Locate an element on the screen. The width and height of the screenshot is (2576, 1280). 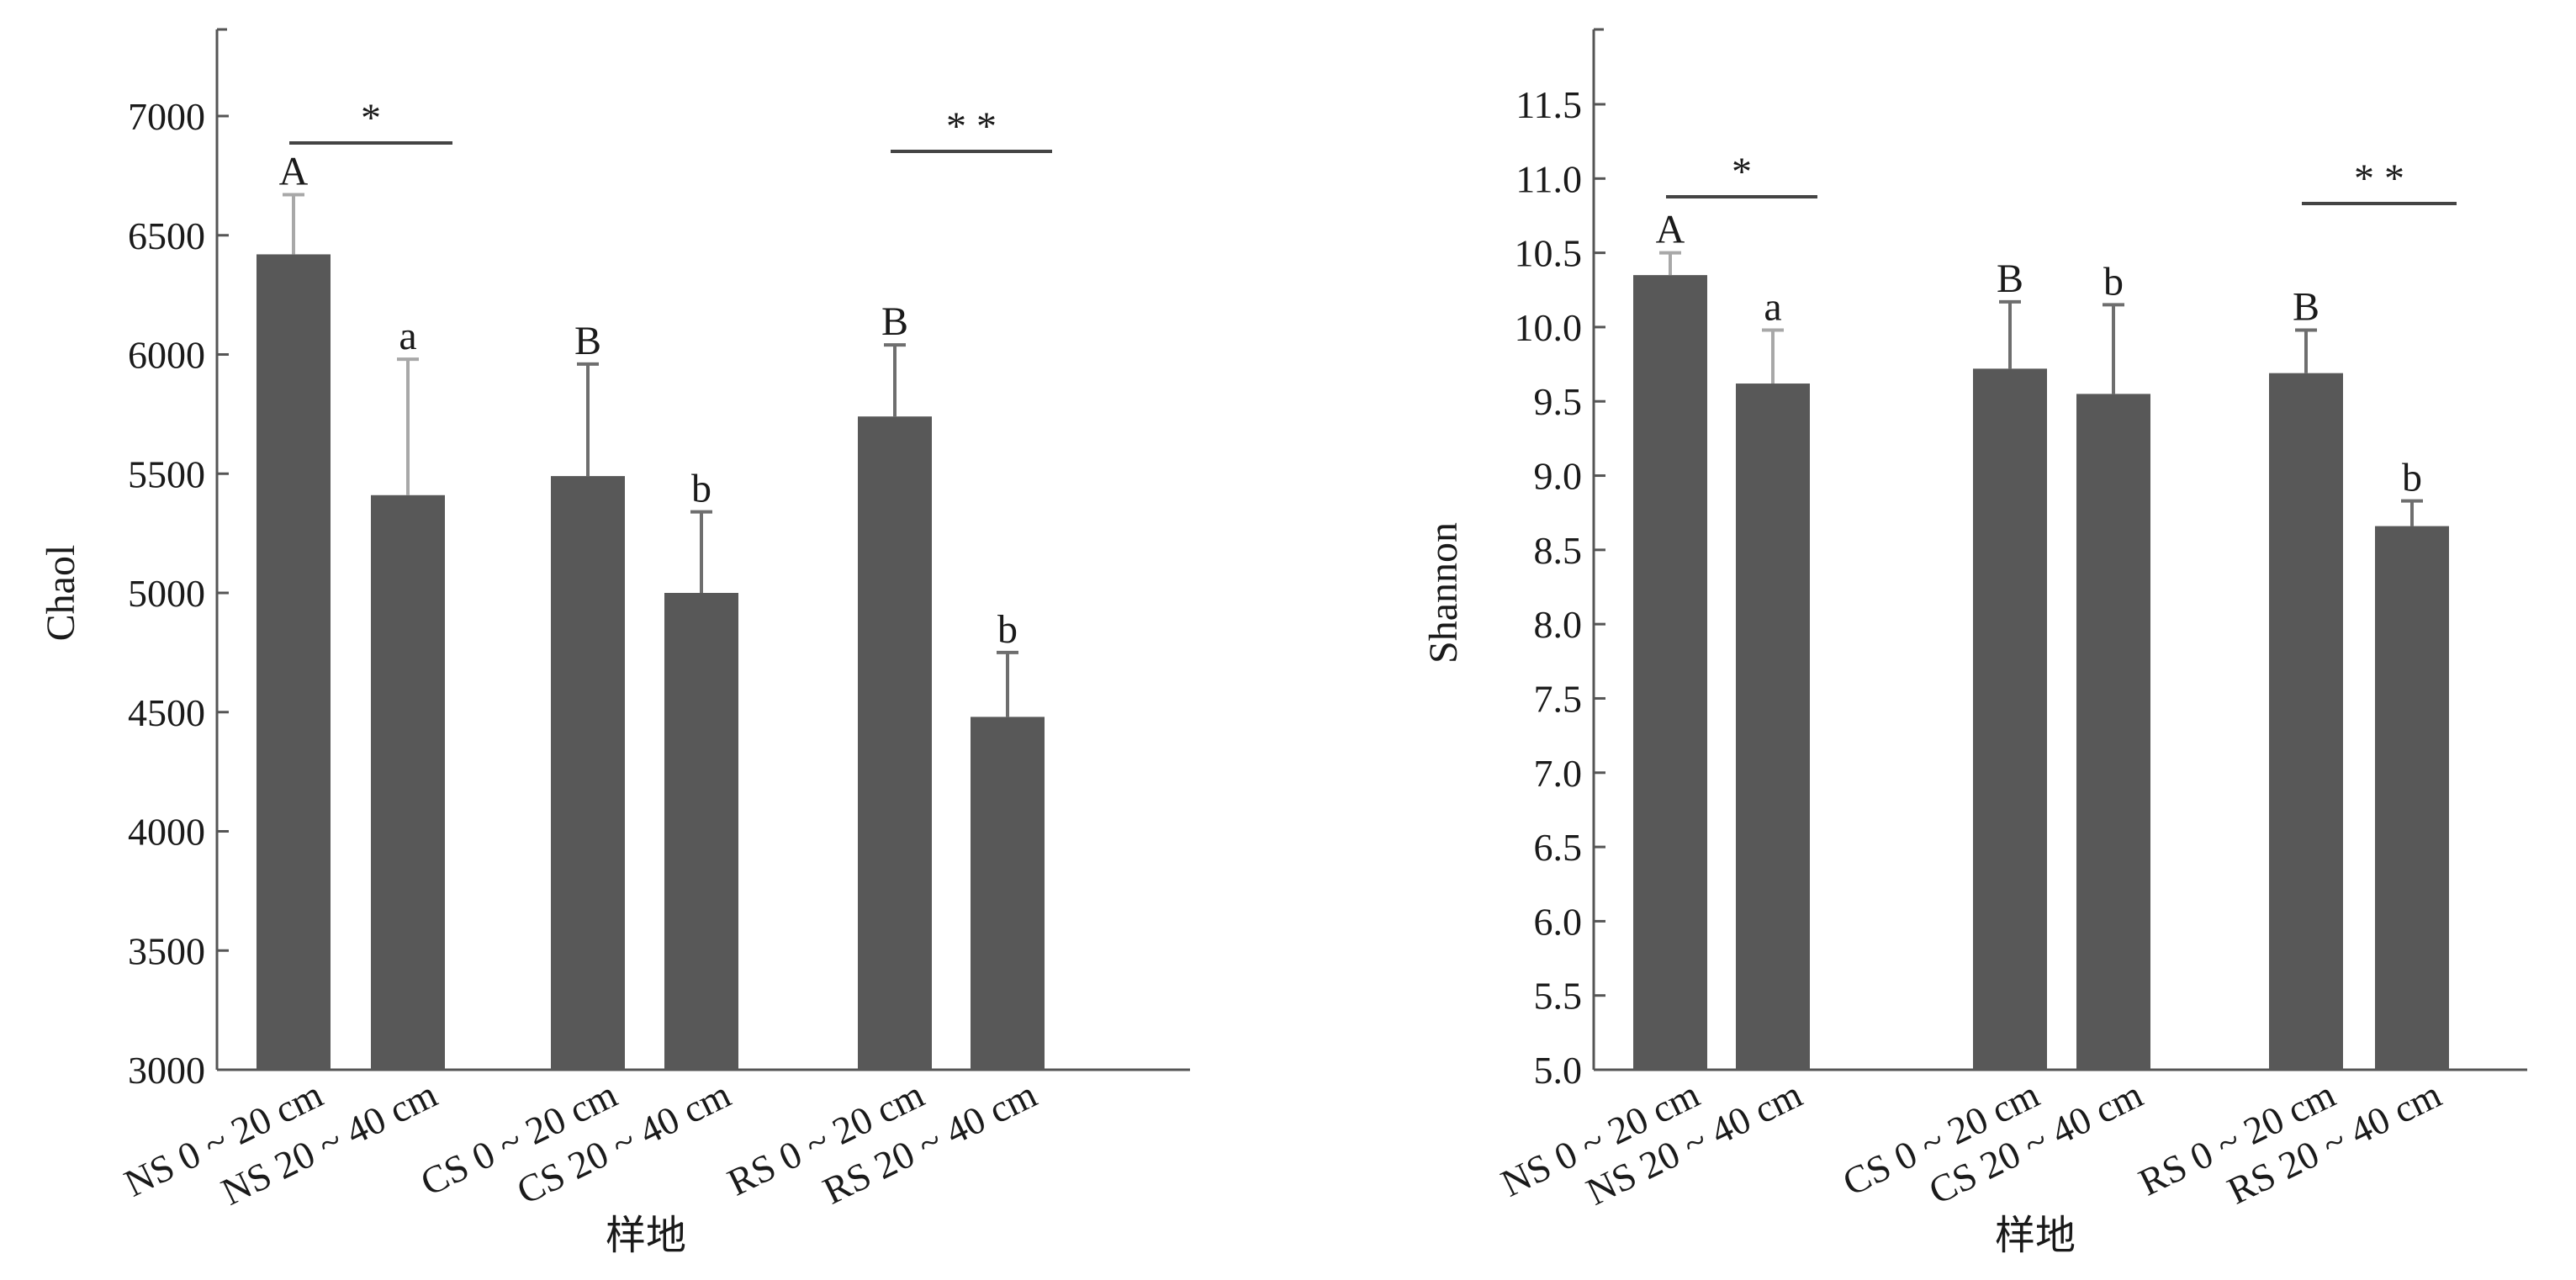
y-tick-label: 10.0 is located at coordinates (1549, 327).